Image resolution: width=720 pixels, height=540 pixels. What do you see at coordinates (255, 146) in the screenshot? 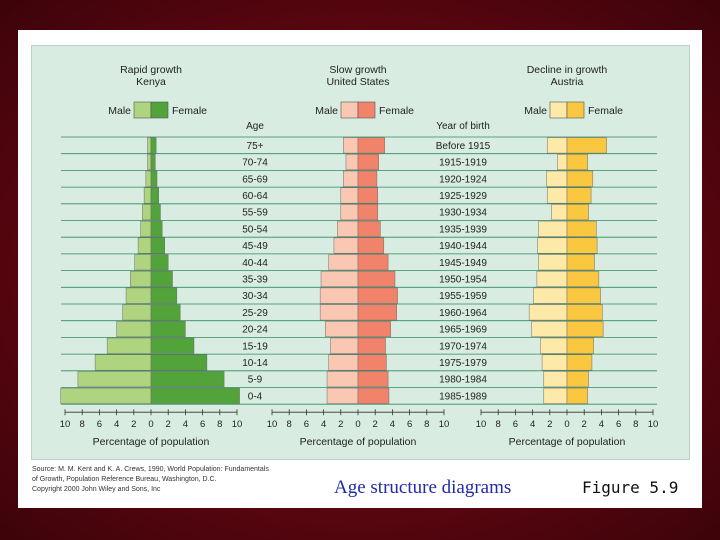
I see `age-label: 75+` at bounding box center [255, 146].